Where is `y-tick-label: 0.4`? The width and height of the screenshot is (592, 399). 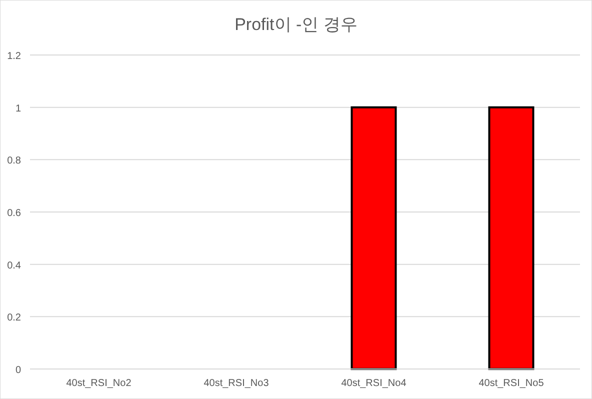
y-tick-label: 0.4 is located at coordinates (14, 266).